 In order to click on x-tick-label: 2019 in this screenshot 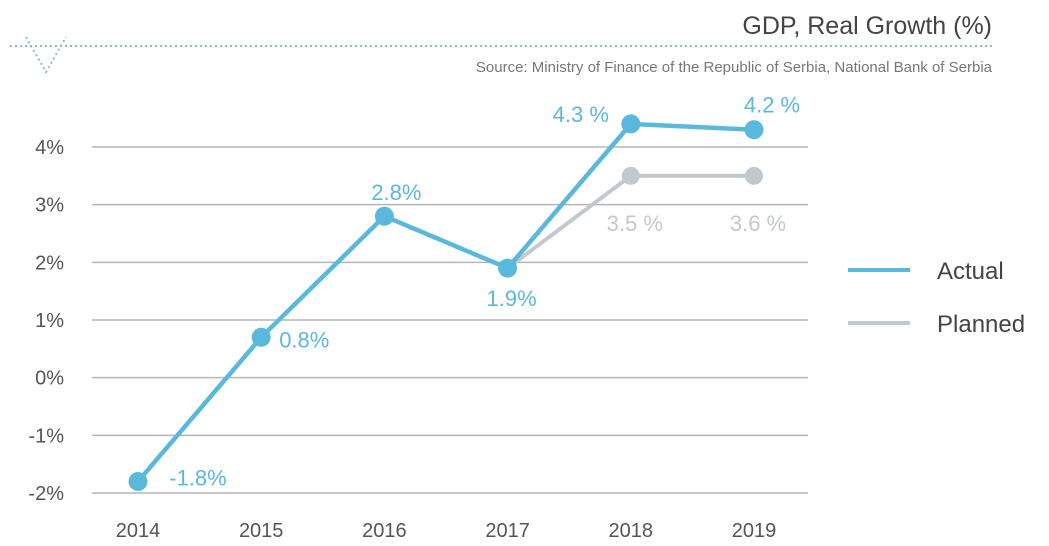, I will do `click(754, 531)`.